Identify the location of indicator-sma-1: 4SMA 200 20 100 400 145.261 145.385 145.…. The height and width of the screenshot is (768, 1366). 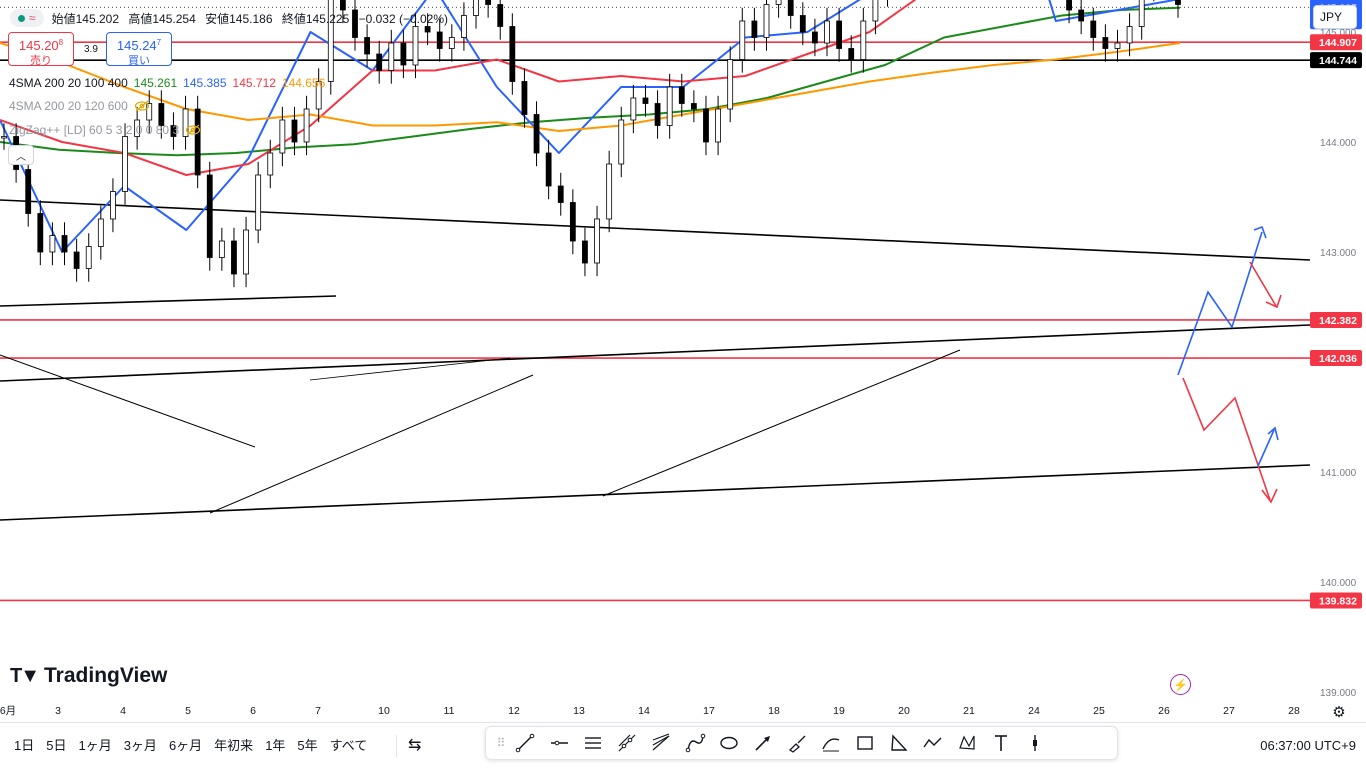
(167, 83).